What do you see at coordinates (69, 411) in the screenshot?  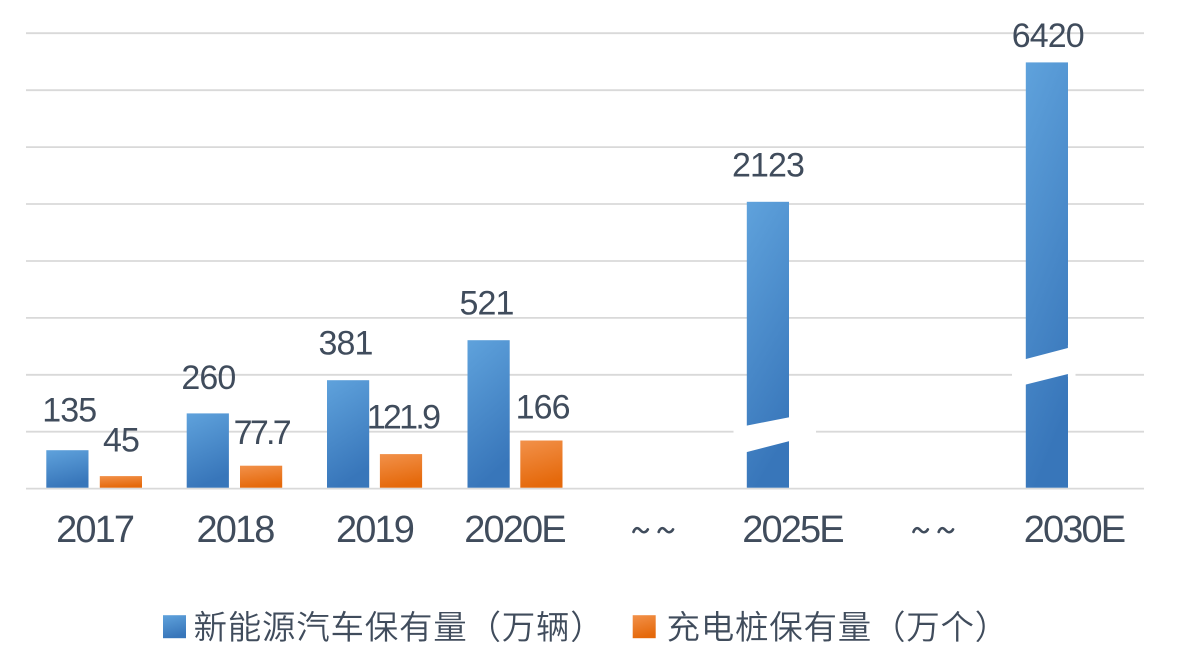 I see `svg-text: 135` at bounding box center [69, 411].